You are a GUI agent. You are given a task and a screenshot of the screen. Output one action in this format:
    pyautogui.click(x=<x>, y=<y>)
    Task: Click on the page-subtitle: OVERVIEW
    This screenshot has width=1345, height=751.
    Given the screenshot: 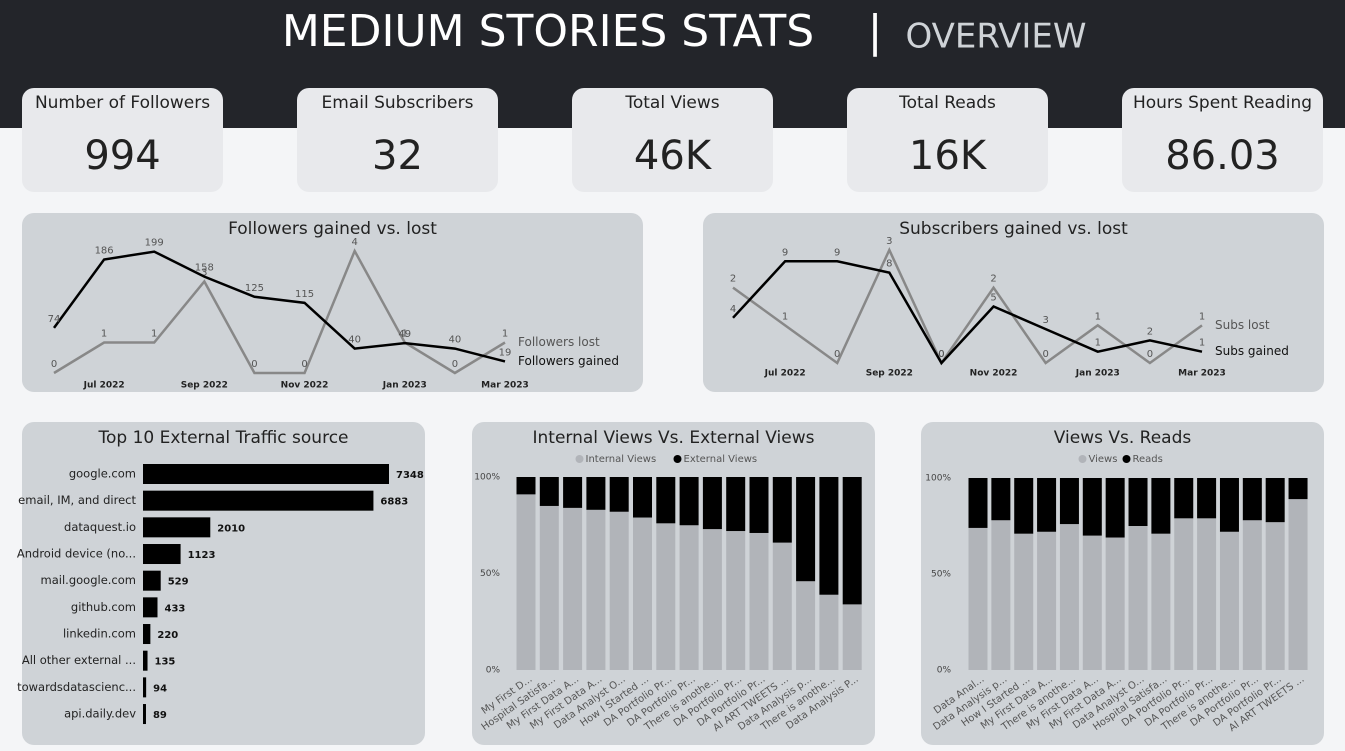 What is the action you would take?
    pyautogui.click(x=995, y=37)
    